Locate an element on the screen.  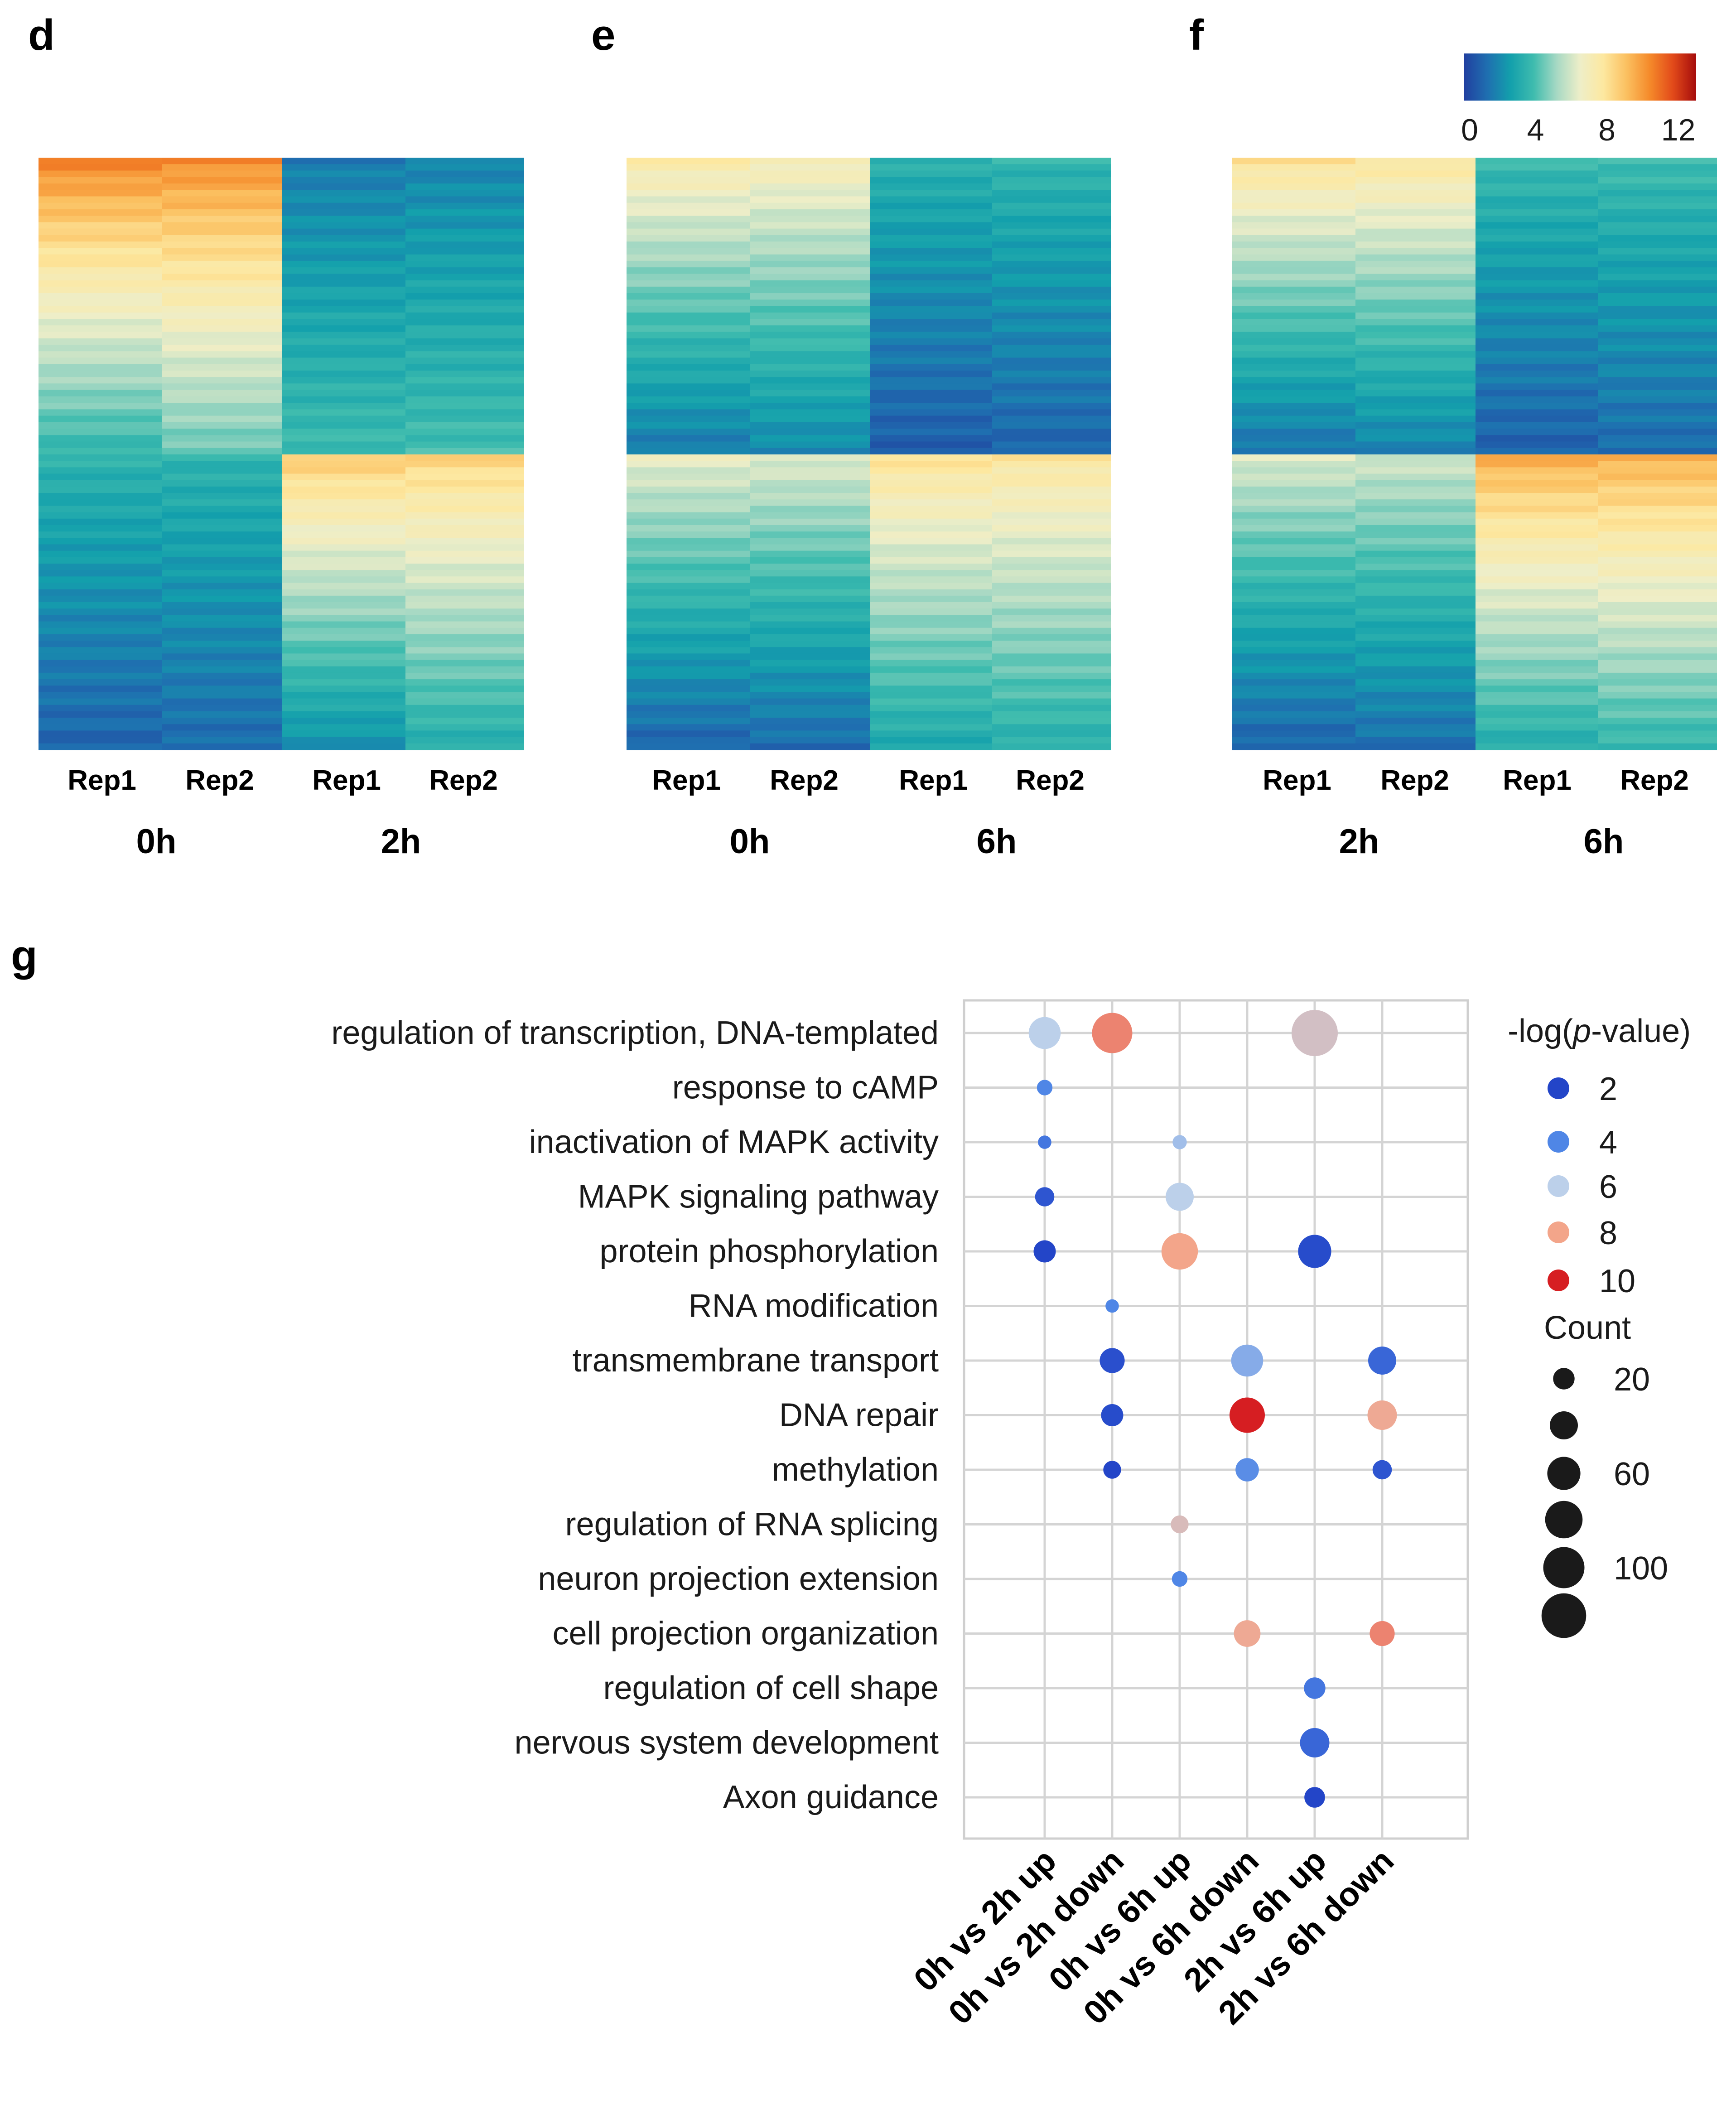
legend-size-label: 20 is located at coordinates (1632, 1379).